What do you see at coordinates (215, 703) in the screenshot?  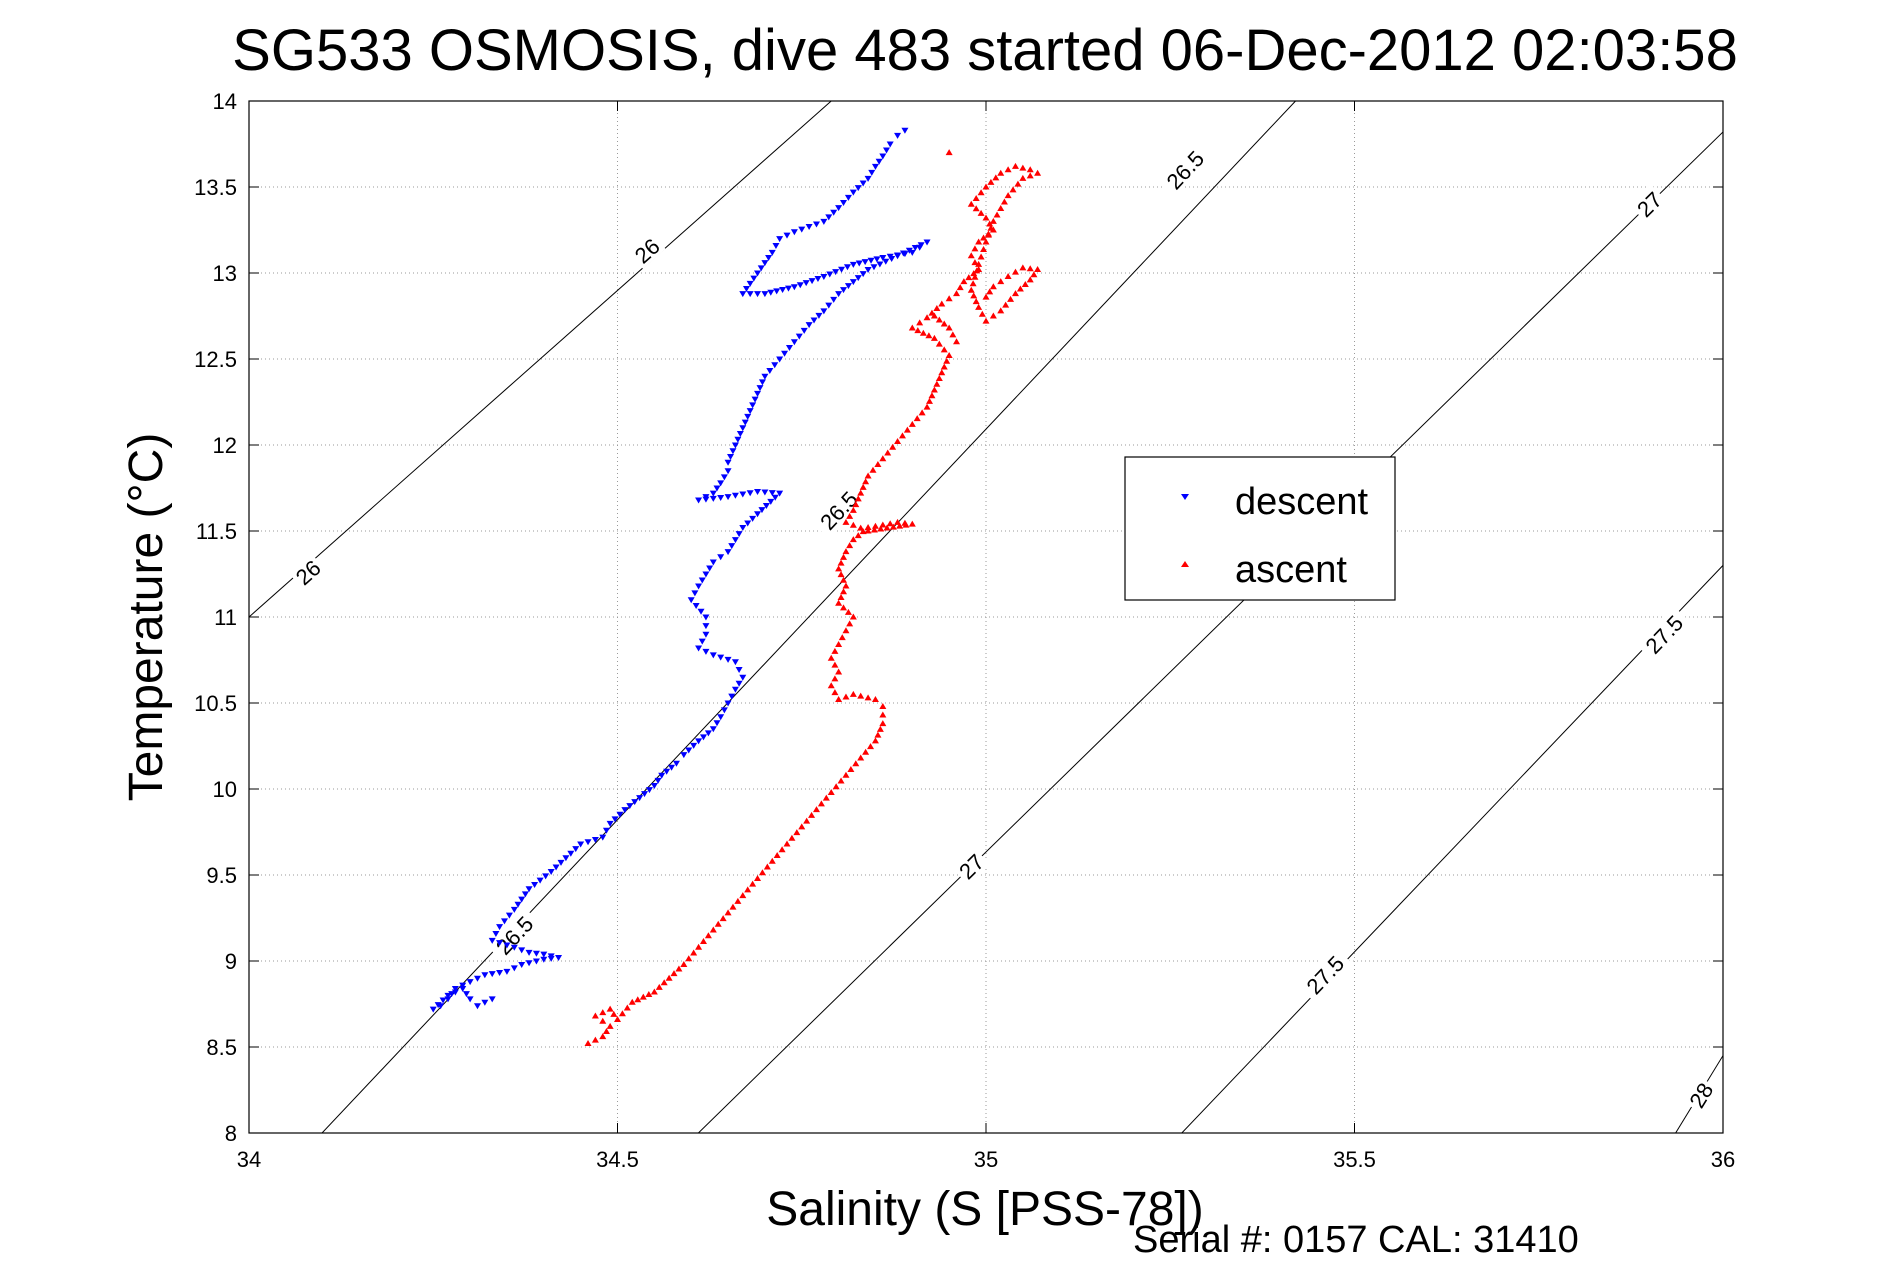 I see `y-tick-label: 10.5` at bounding box center [215, 703].